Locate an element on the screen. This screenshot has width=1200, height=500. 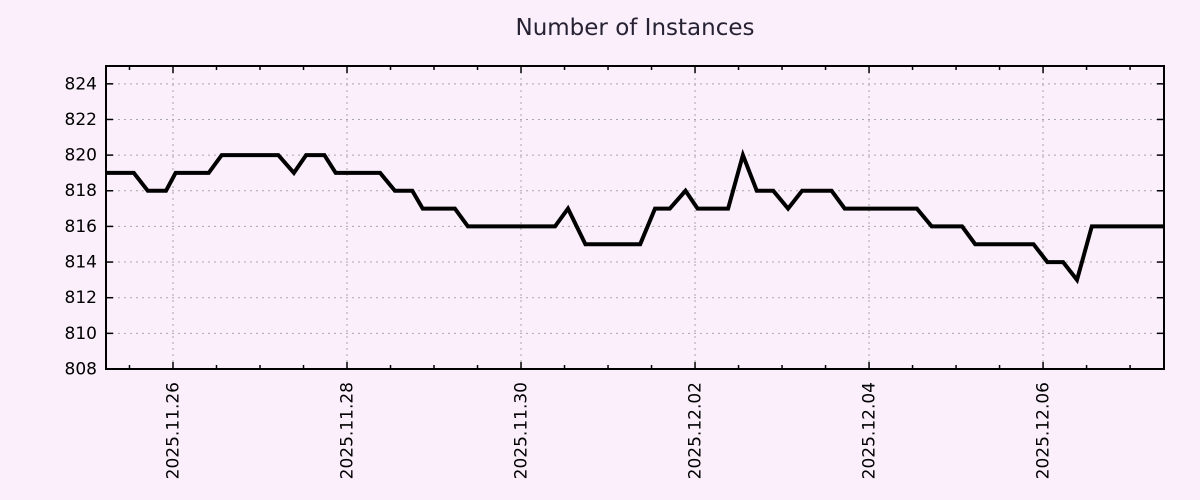
x-tick-label: 2025.12.06 is located at coordinates (1044, 430).